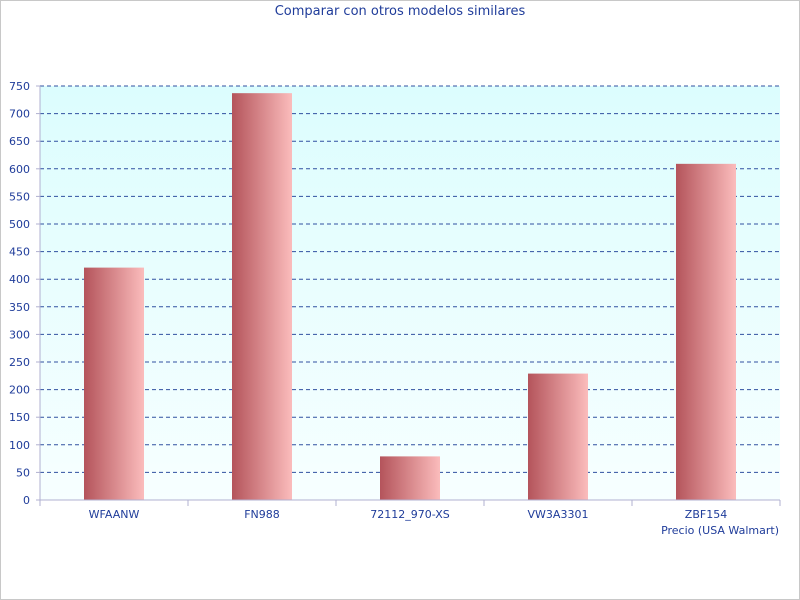 This screenshot has width=800, height=600. Describe the element at coordinates (19, 169) in the screenshot. I see `y-tick-label: 600` at that location.